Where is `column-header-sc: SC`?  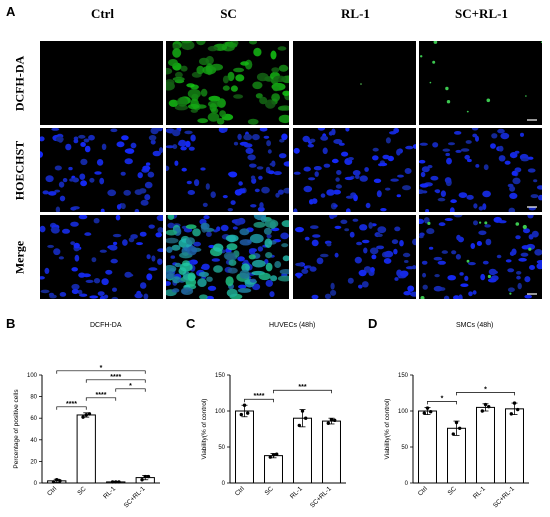 column-header-sc: SC is located at coordinates (228, 13).